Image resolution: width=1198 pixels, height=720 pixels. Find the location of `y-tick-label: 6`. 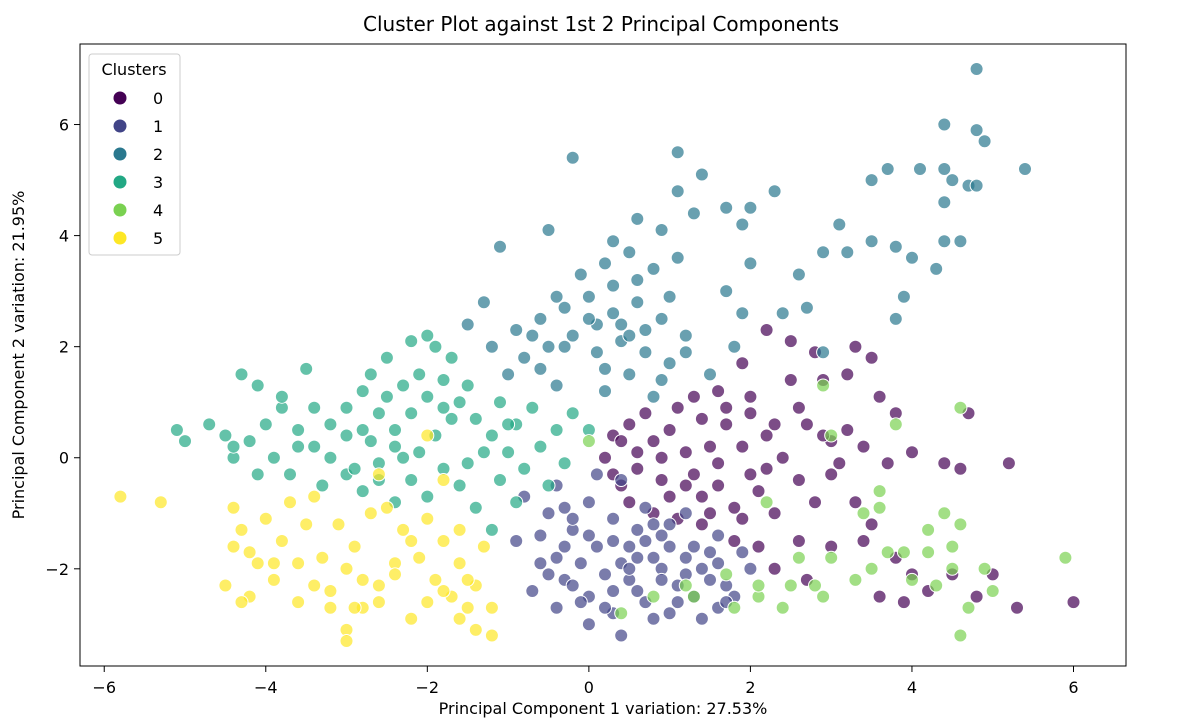

y-tick-label: 6 is located at coordinates (64, 125).